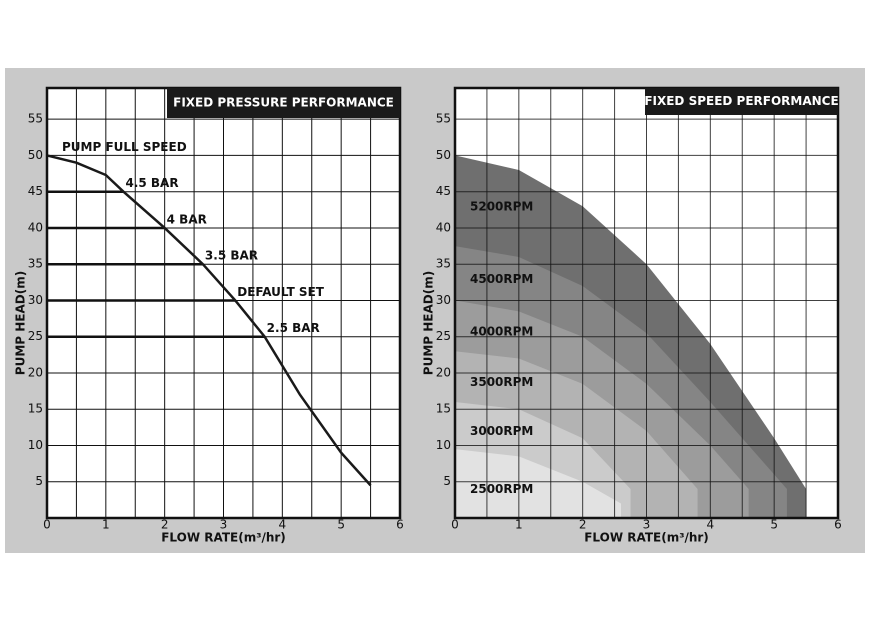 The height and width of the screenshot is (625, 870). I want to click on curve-label: PUMP FULL SPEED, so click(124, 147).